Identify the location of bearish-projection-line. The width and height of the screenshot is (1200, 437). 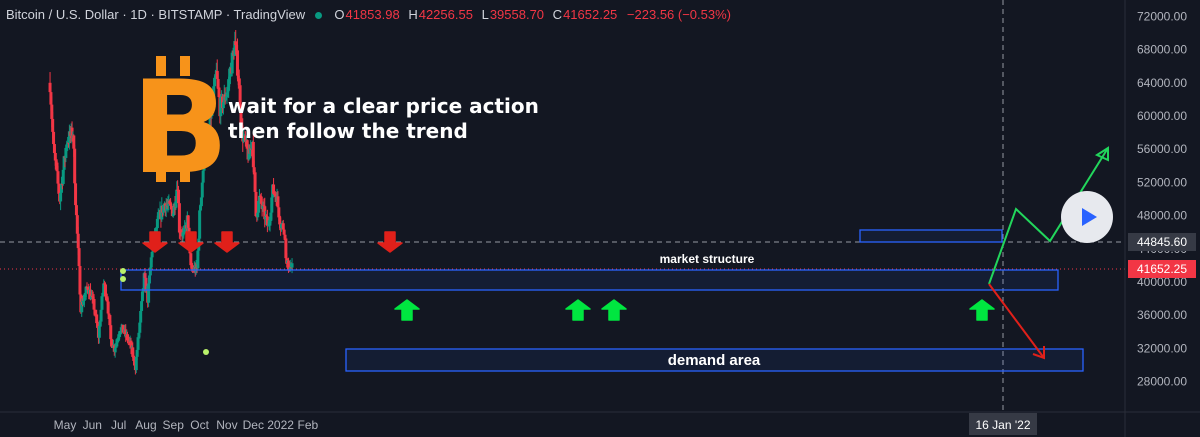
(1016, 321).